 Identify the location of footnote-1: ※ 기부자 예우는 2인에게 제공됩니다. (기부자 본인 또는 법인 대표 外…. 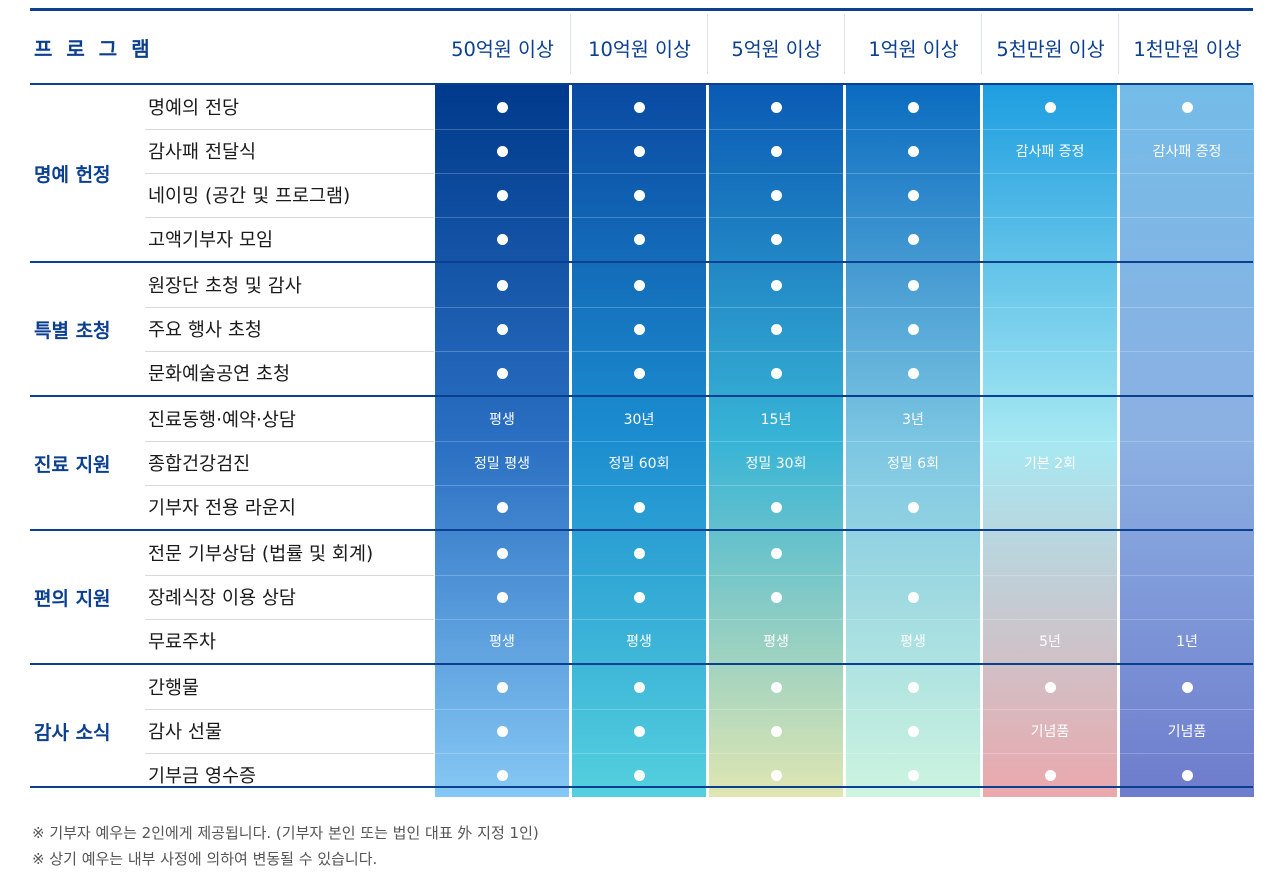
(285, 833).